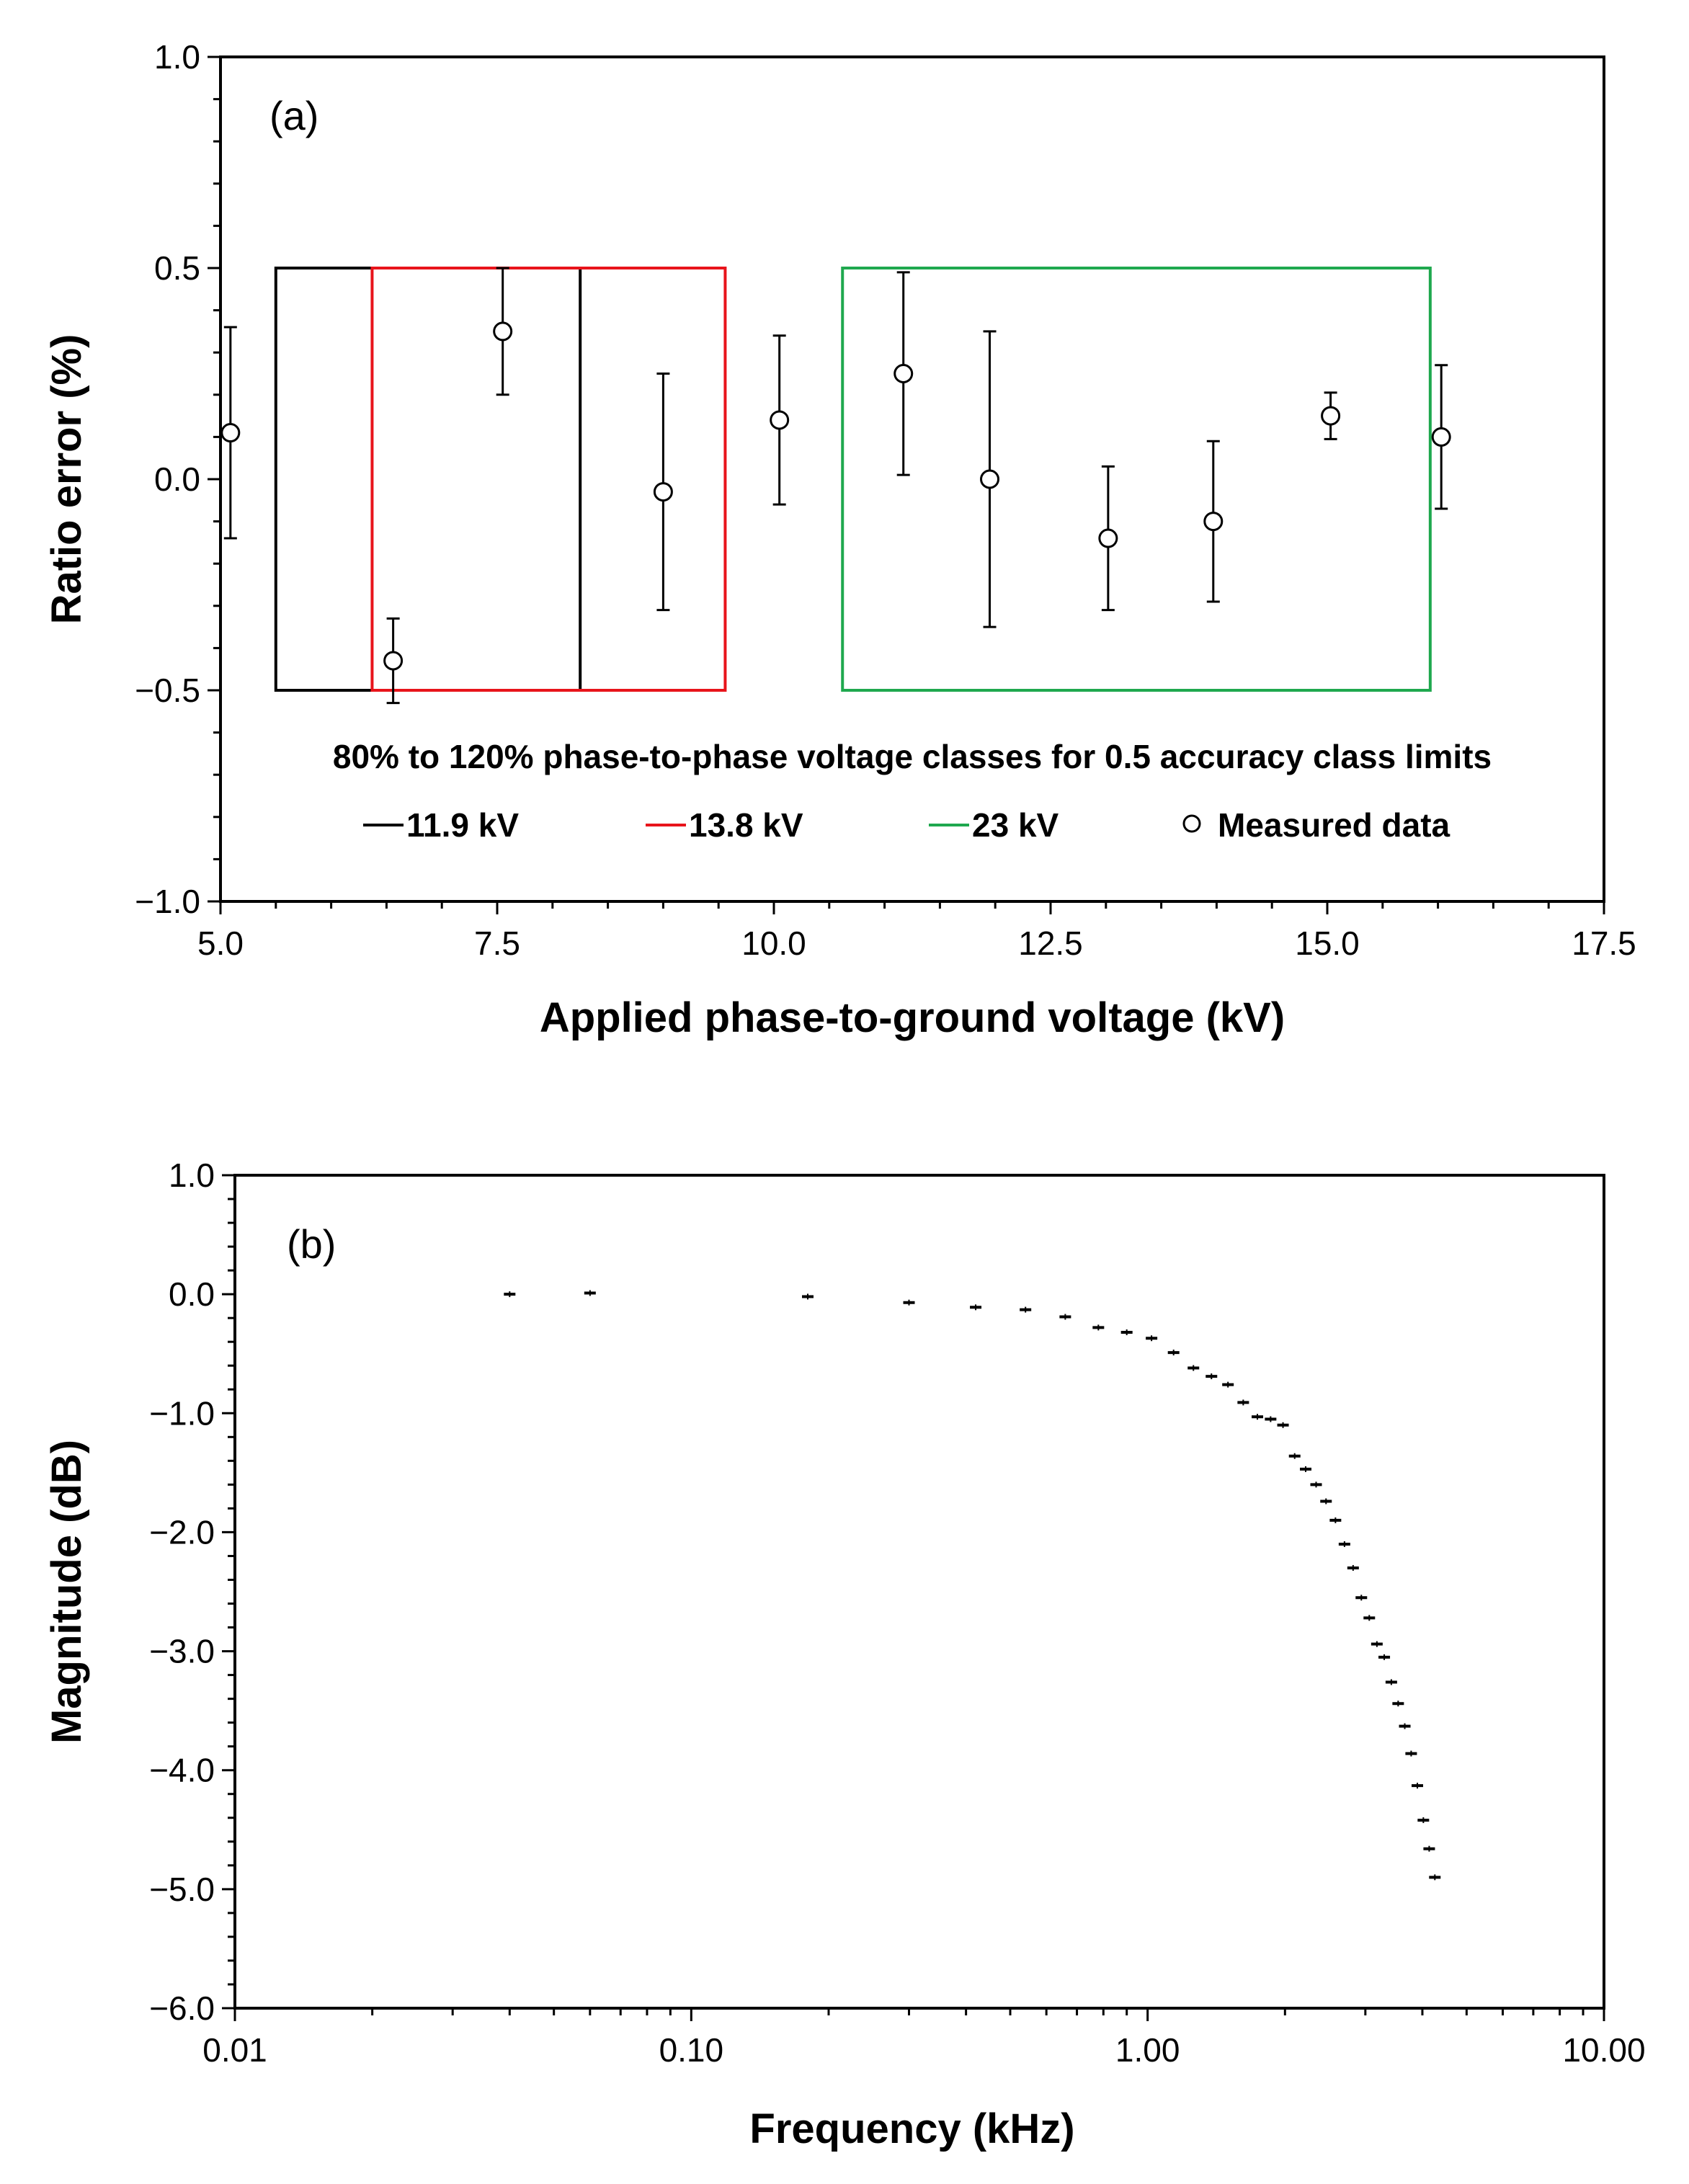 This screenshot has width=1689, height=2184. Describe the element at coordinates (774, 943) in the screenshot. I see `x-tick-label: 10.0` at that location.